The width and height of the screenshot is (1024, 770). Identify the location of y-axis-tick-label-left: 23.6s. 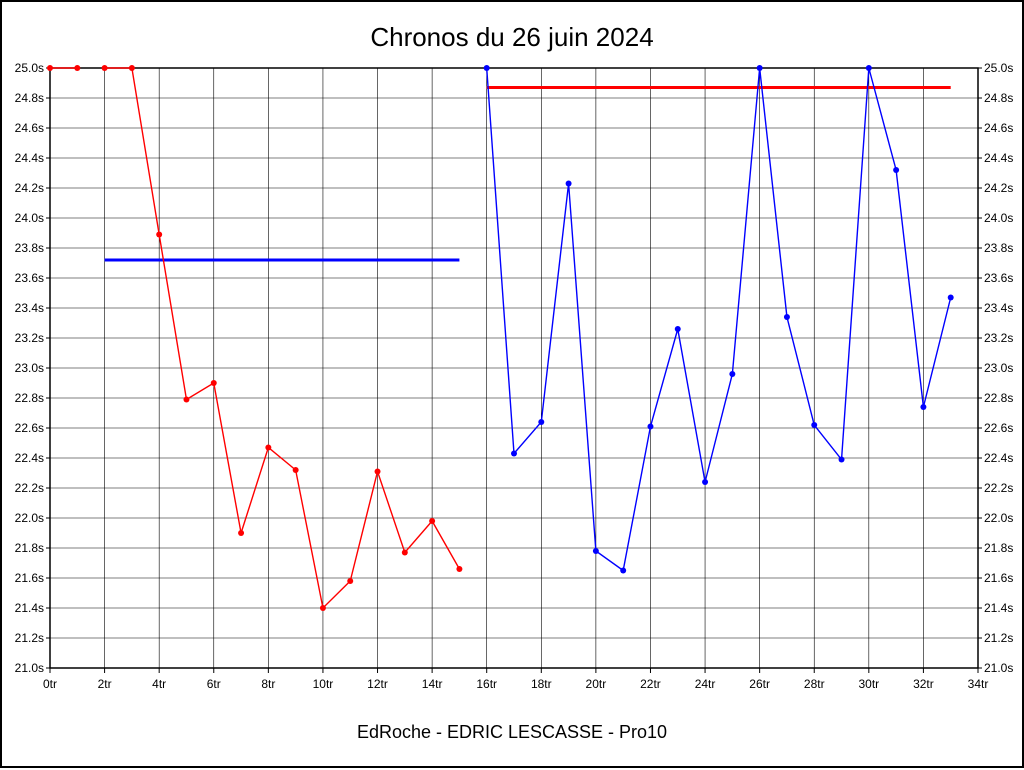
(29, 278).